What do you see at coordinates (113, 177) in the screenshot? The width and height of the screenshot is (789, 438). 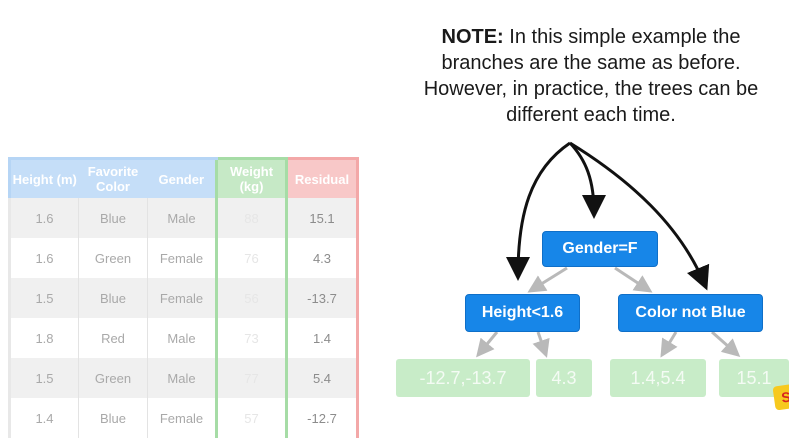 I see `header-favorite-color: Favorite Color` at bounding box center [113, 177].